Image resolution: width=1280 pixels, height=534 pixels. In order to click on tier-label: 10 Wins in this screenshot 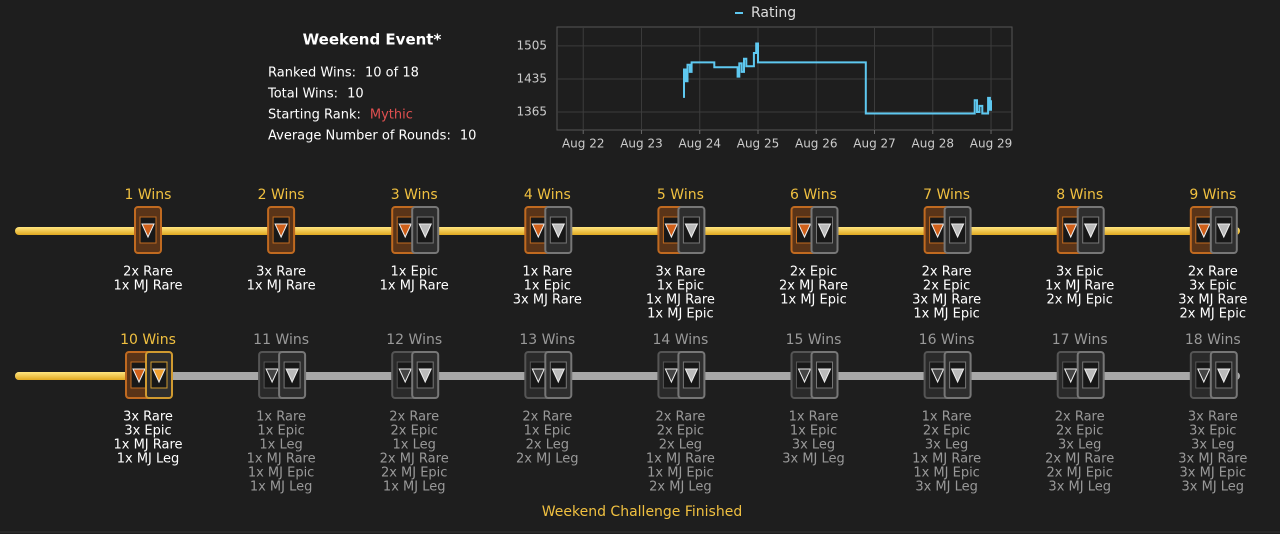, I will do `click(148, 340)`.